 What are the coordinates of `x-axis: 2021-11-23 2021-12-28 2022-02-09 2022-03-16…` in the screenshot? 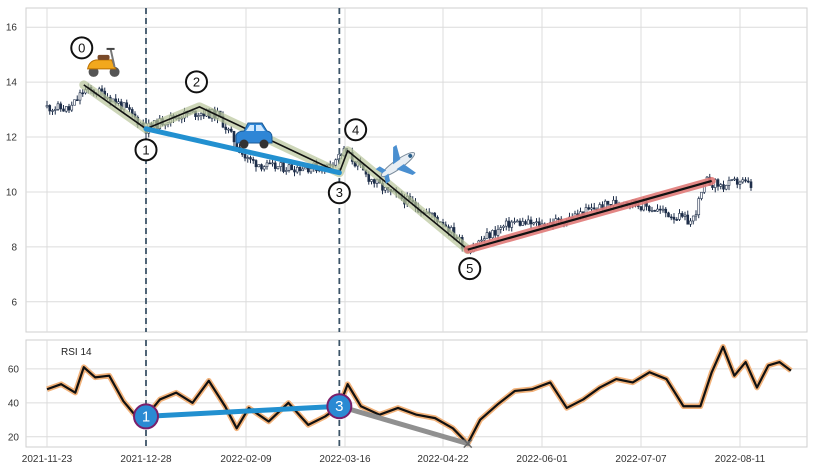 It's located at (394, 459).